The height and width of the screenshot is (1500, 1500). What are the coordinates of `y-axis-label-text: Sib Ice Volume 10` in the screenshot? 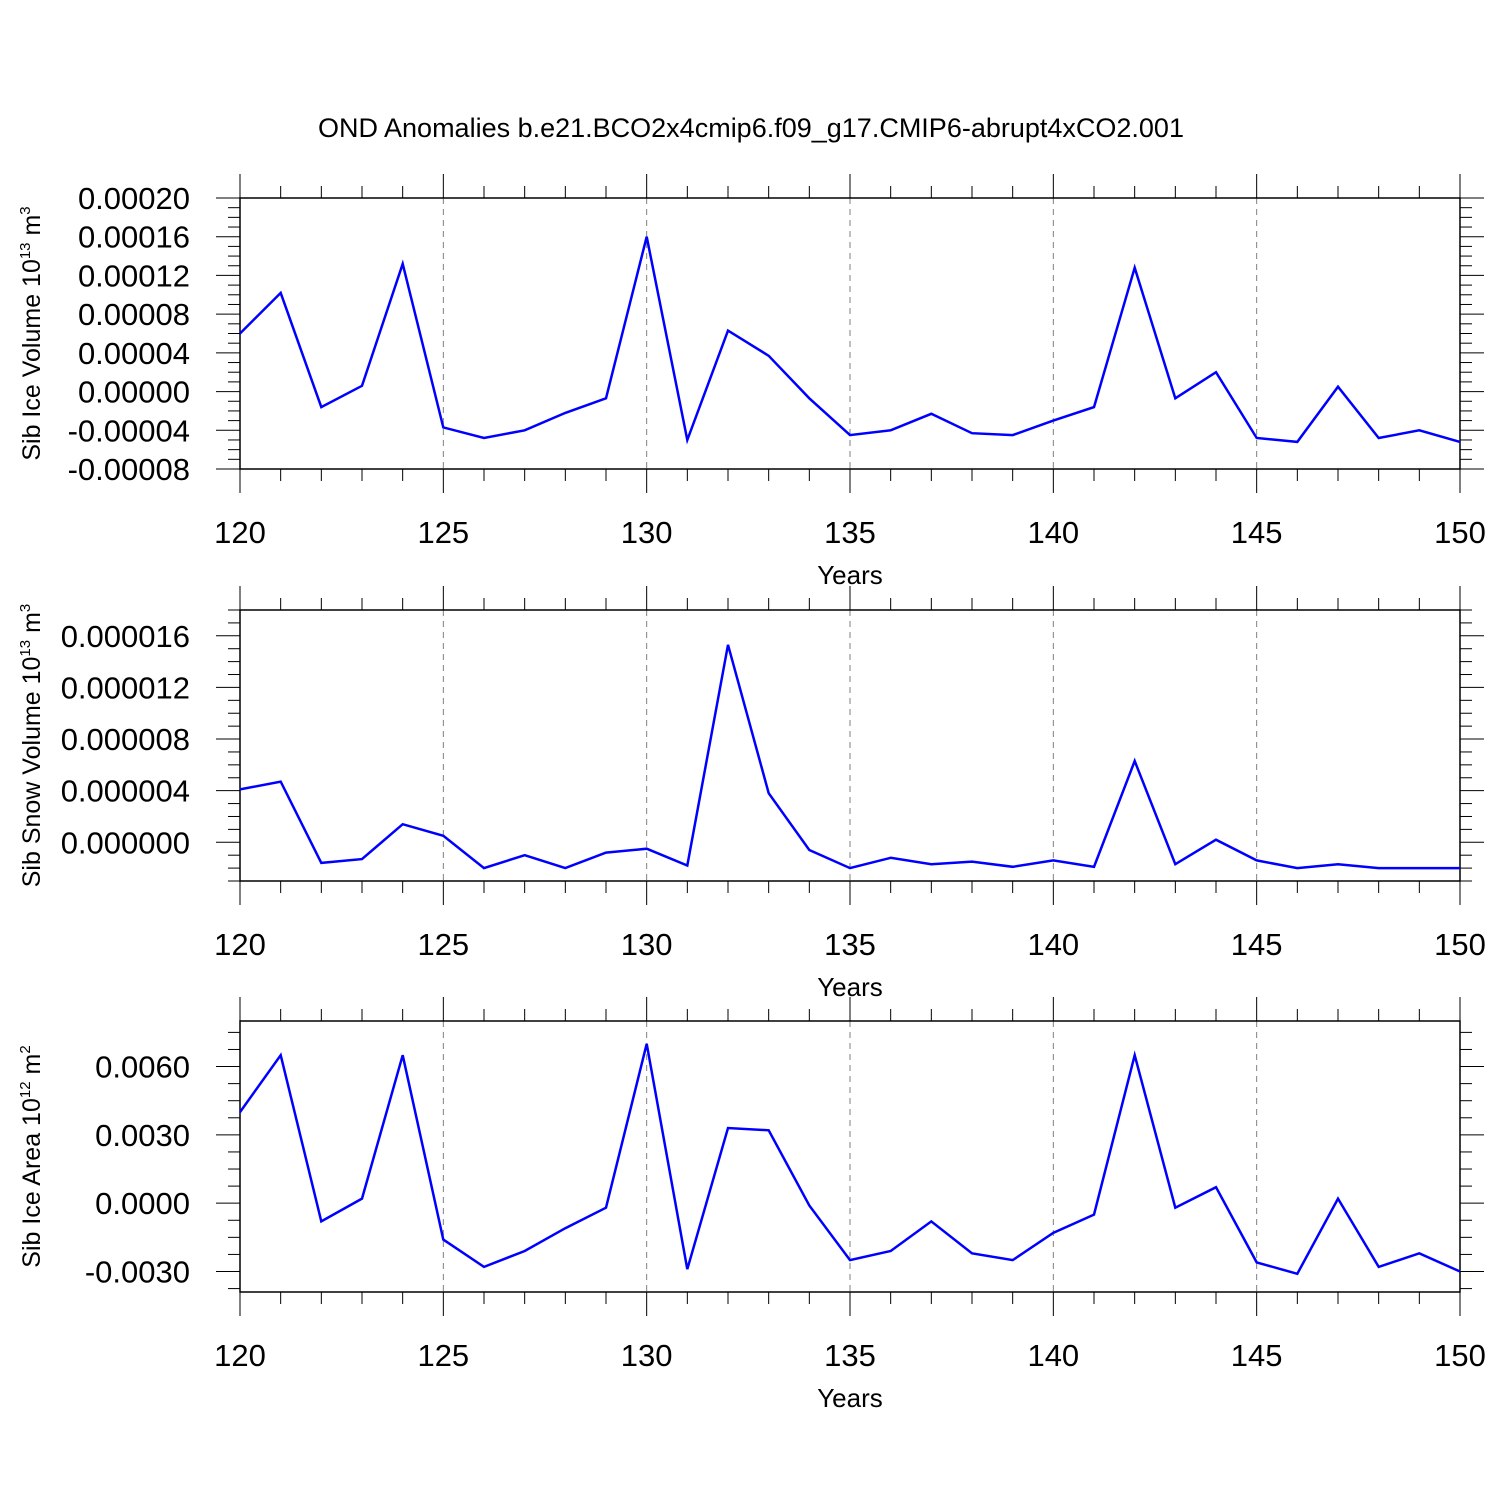 It's located at (32, 360).